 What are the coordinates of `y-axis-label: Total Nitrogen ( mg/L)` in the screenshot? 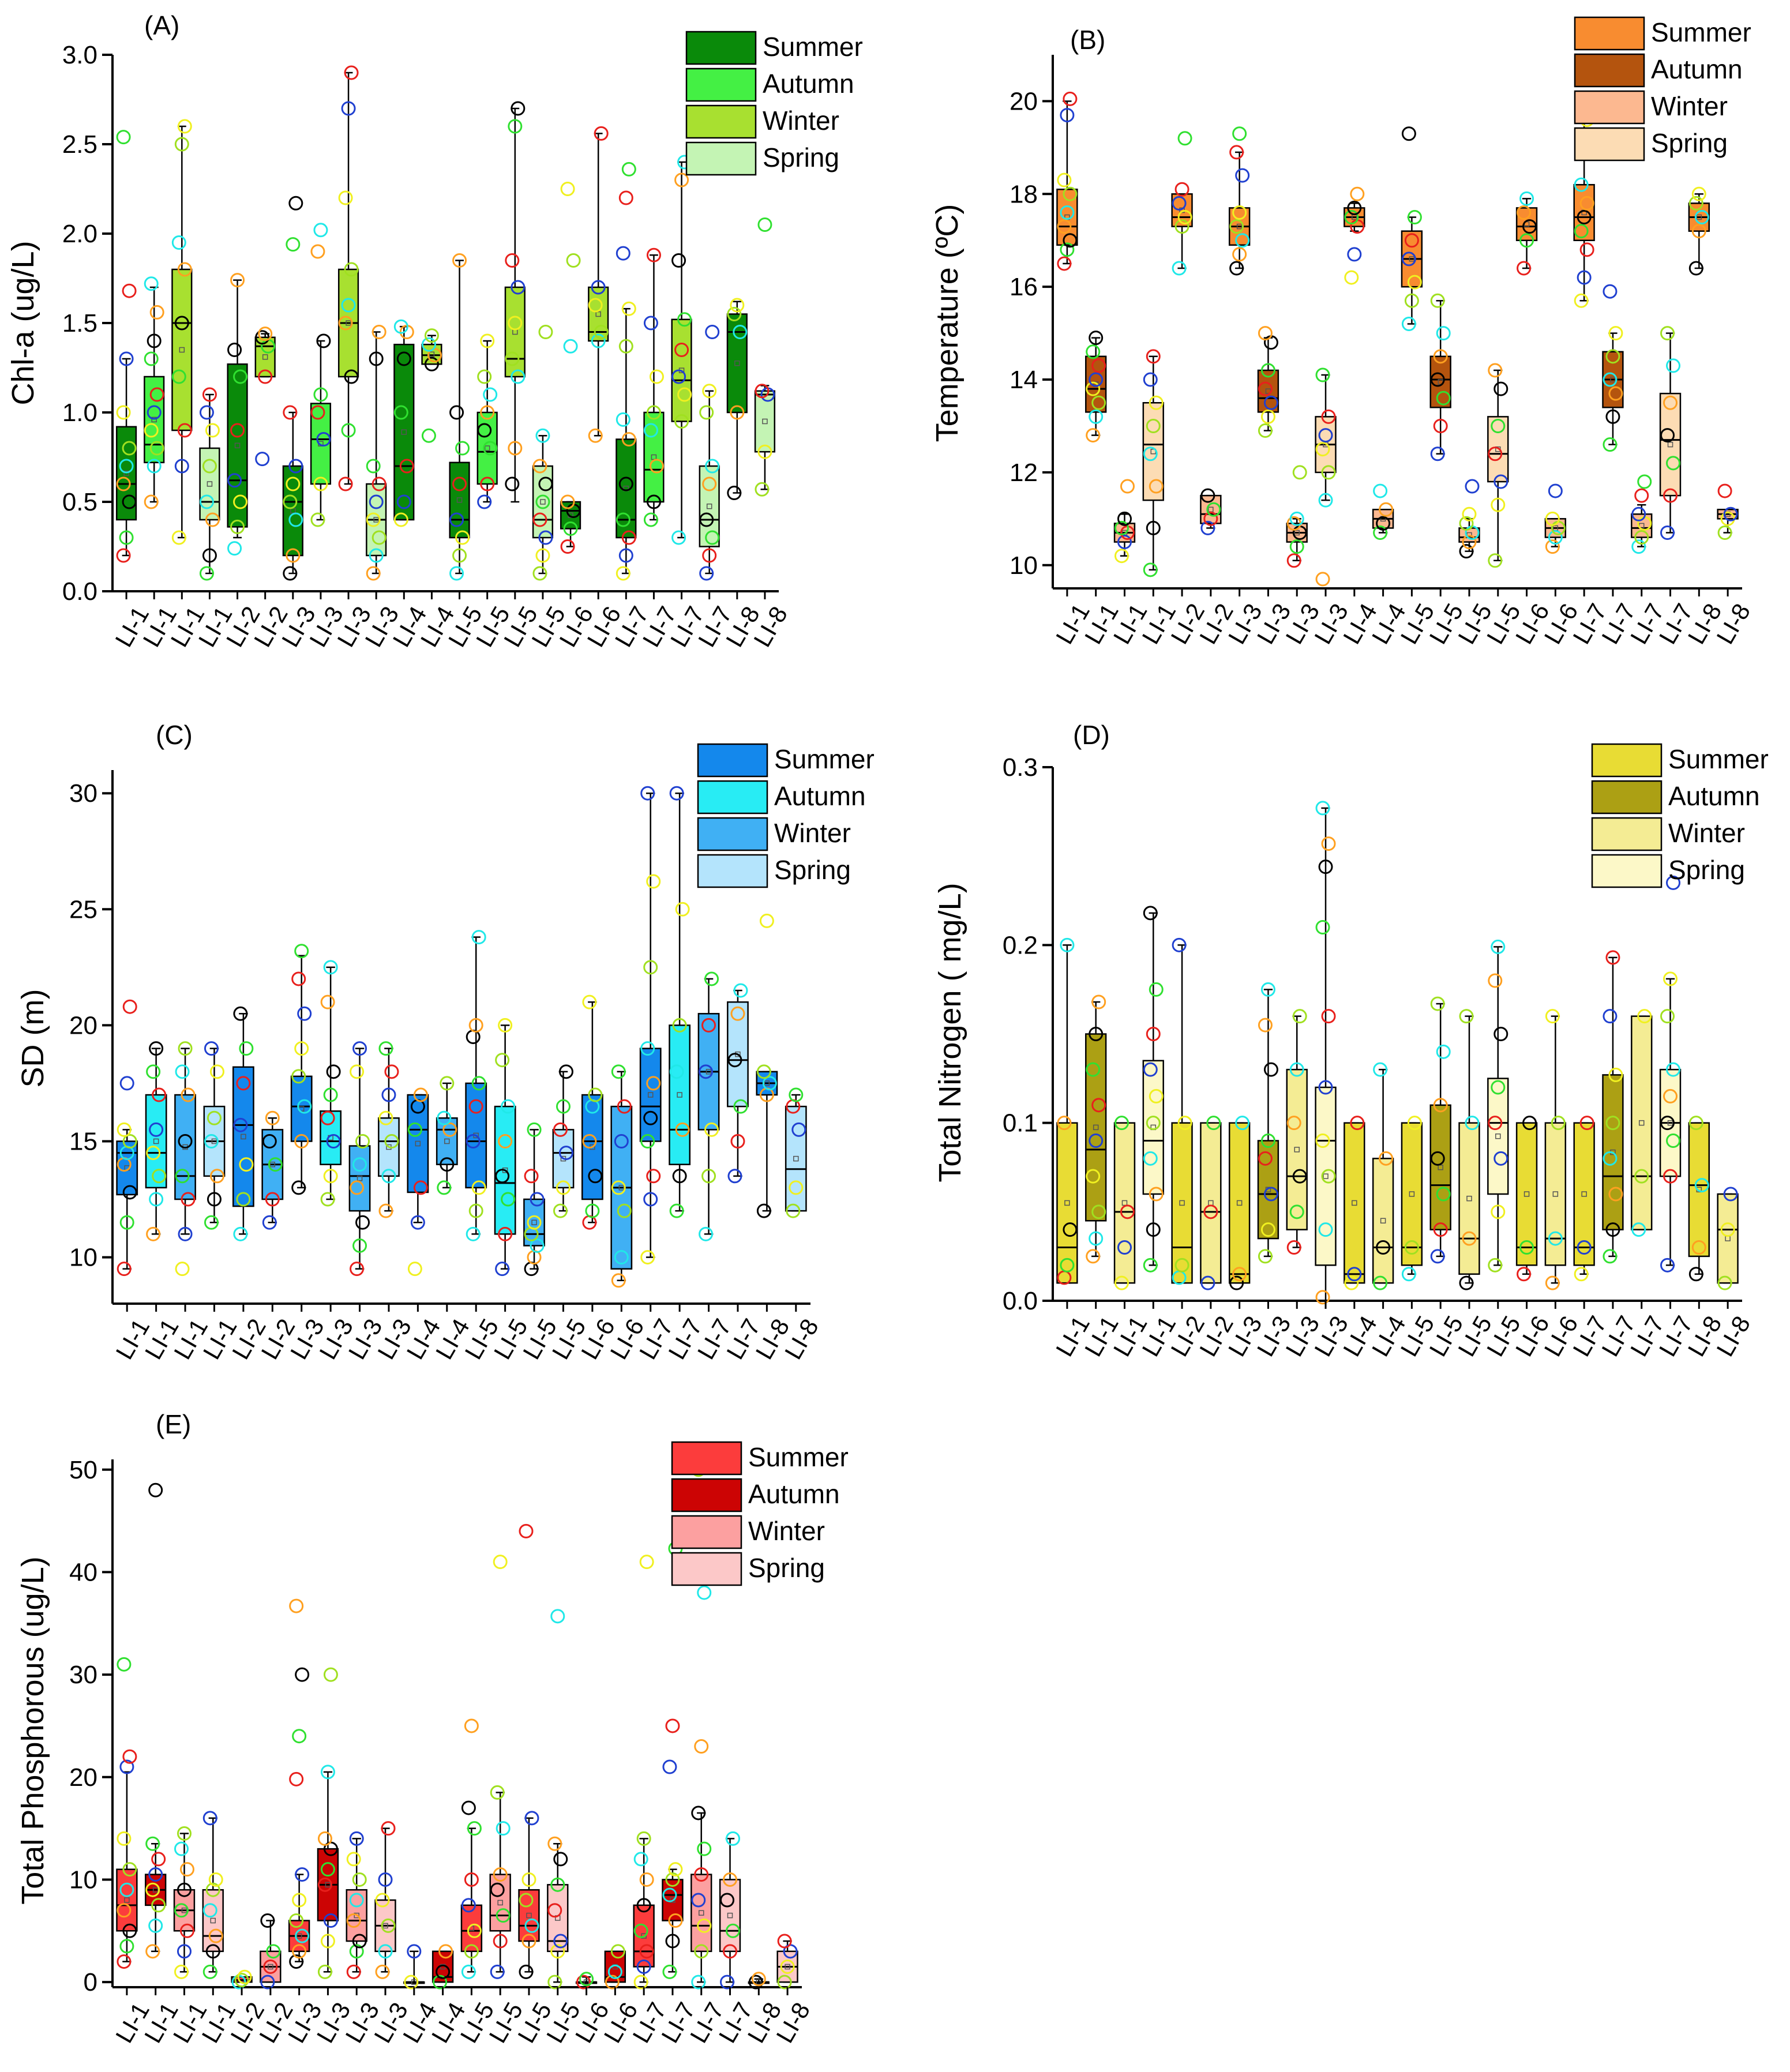 It's located at (950, 1032).